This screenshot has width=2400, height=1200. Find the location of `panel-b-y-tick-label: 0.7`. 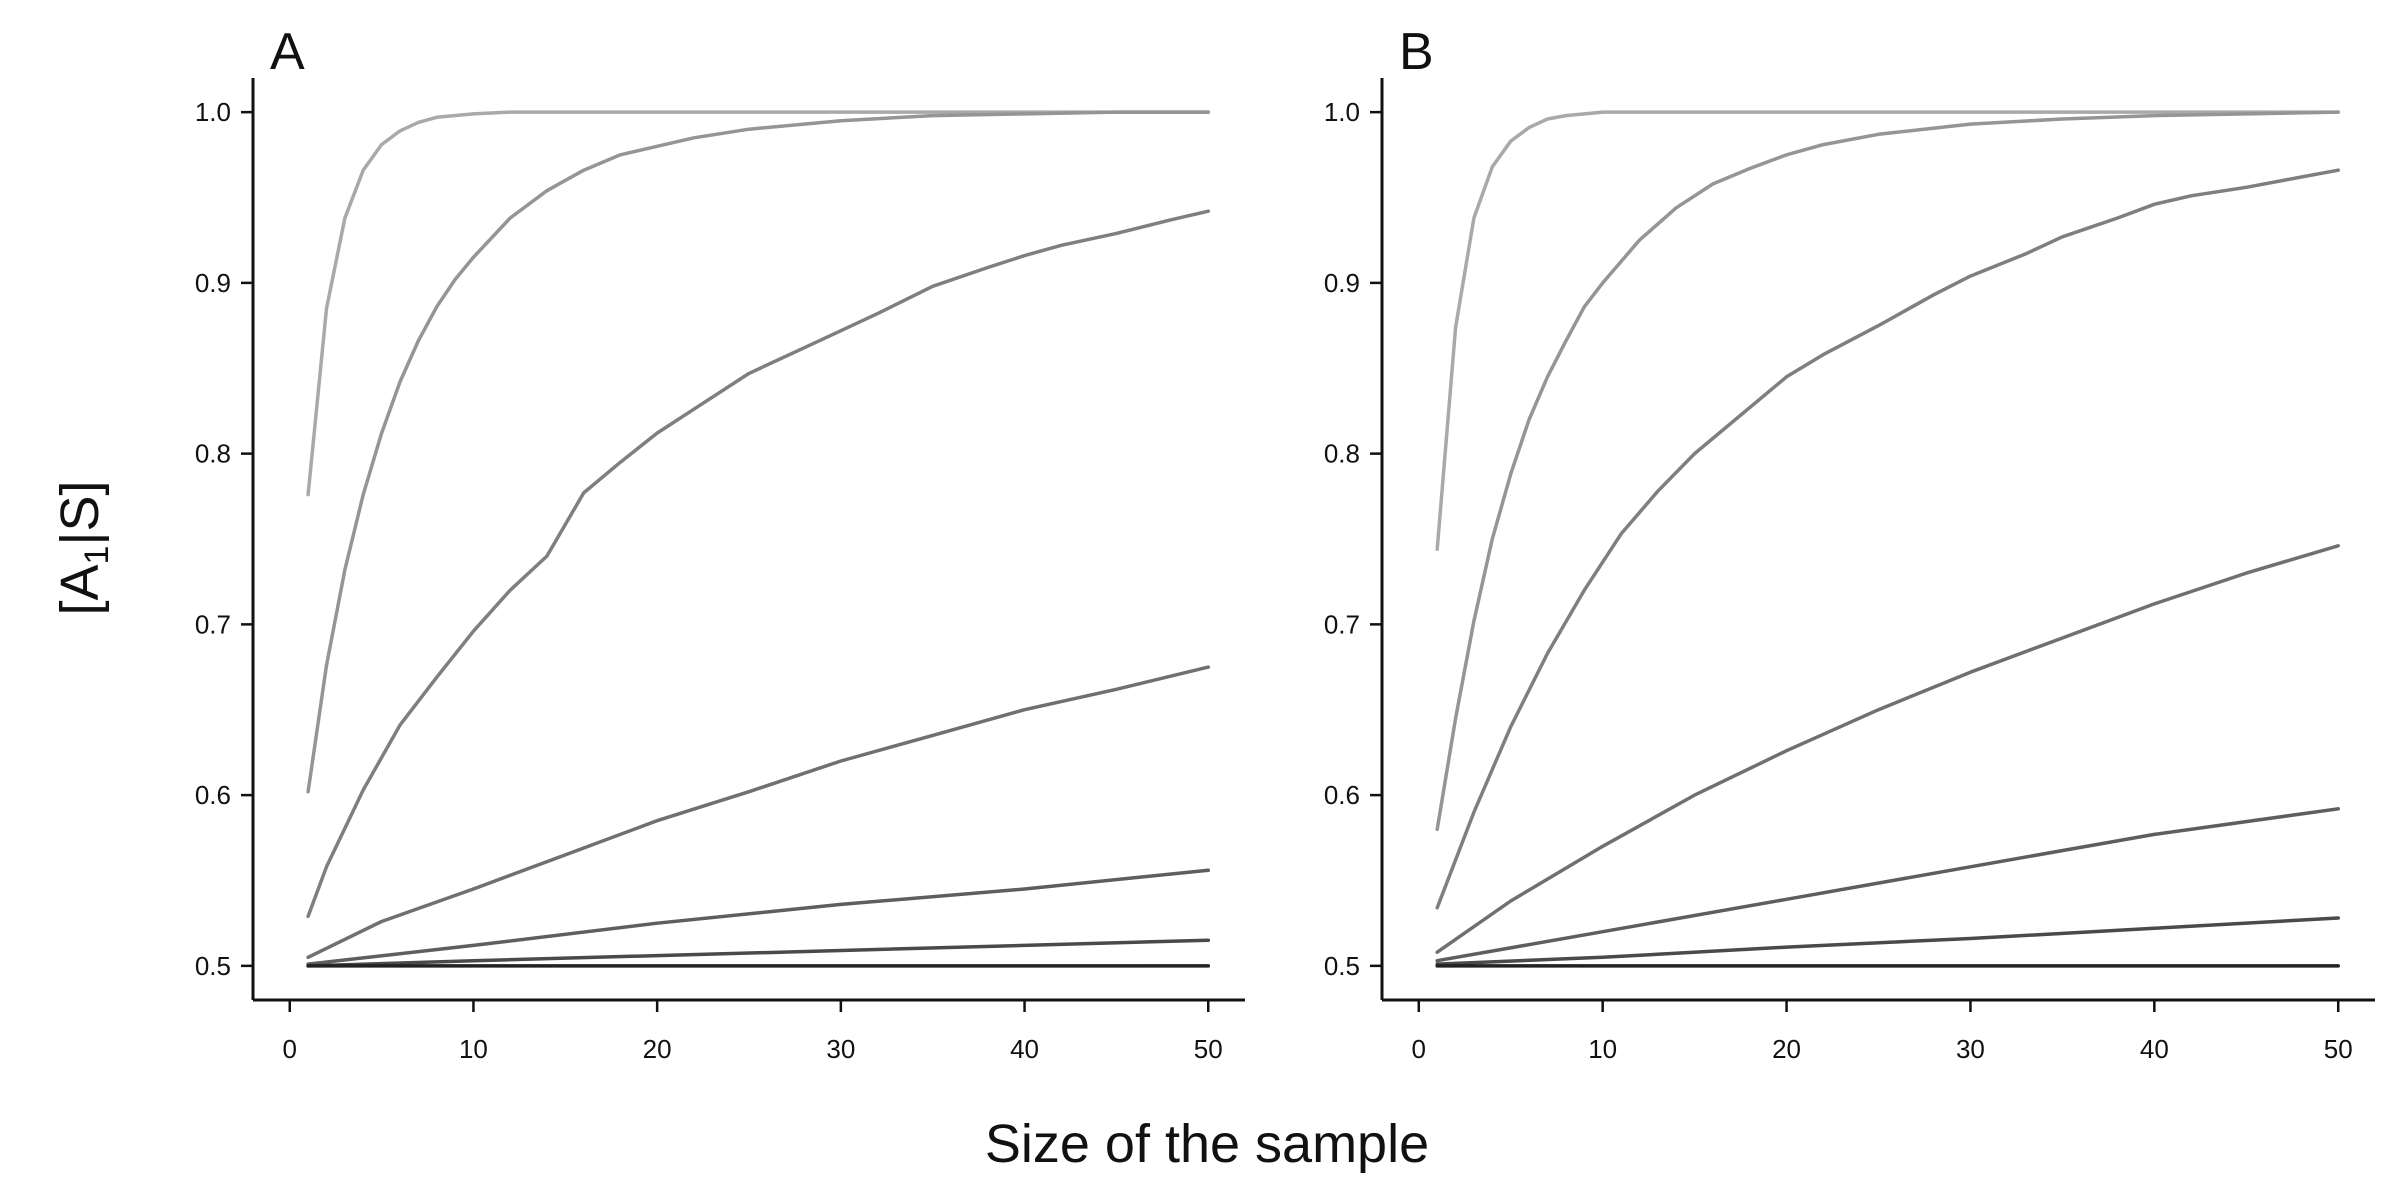

panel-b-y-tick-label: 0.7 is located at coordinates (1342, 624).